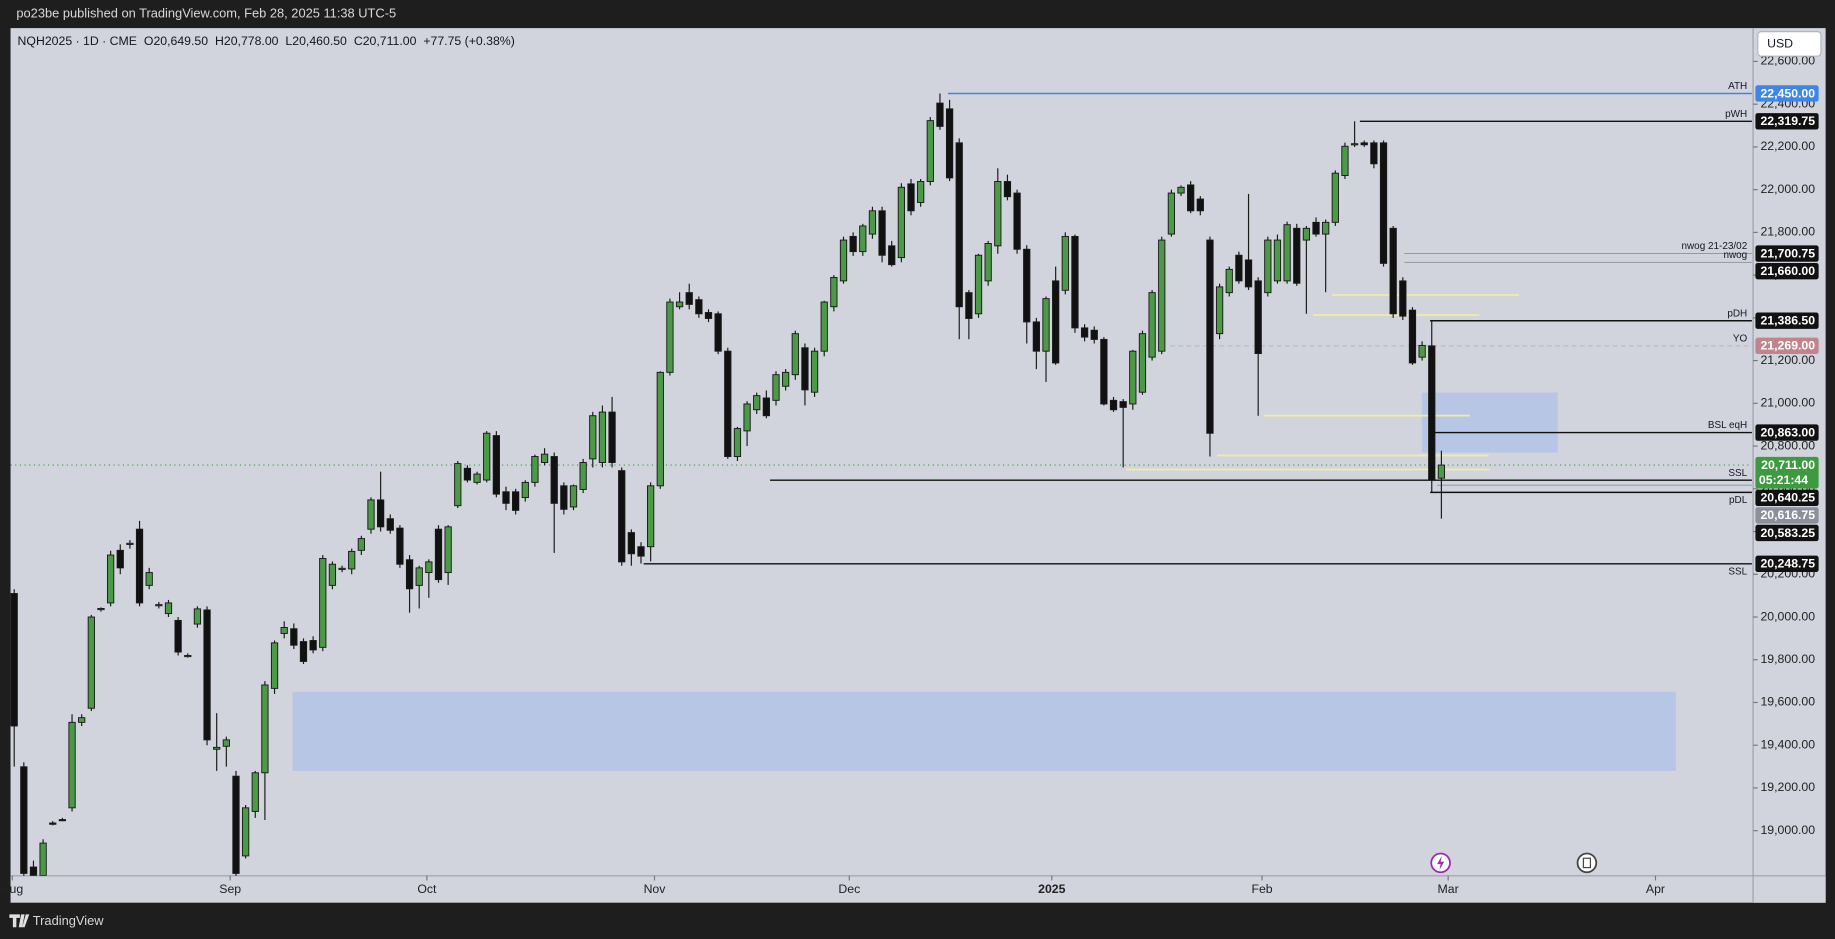  Describe the element at coordinates (427, 889) in the screenshot. I see `x-tick-label: Oct` at that location.